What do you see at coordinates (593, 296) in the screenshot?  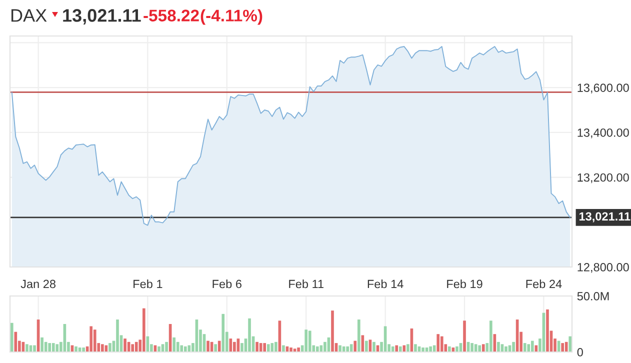 I see `y-tick-label: 50.0M` at bounding box center [593, 296].